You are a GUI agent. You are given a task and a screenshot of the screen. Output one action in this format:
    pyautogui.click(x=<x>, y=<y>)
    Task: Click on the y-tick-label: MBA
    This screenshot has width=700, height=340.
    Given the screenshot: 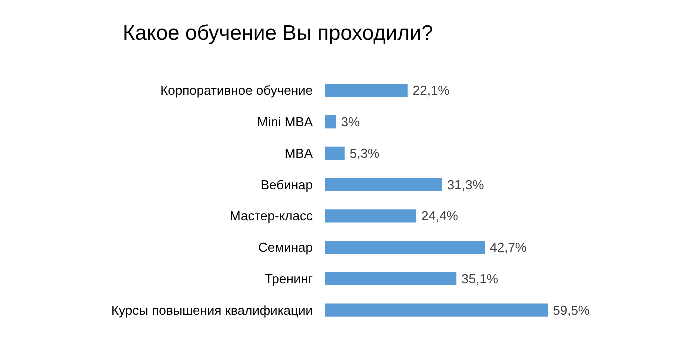 What is the action you would take?
    pyautogui.click(x=299, y=153)
    